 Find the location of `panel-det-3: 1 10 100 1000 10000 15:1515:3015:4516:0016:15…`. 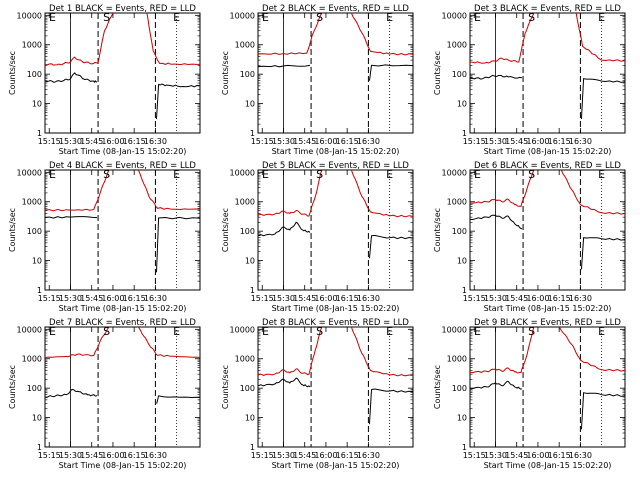

panel-det-3: 1 10 100 1000 10000 15:1515:3015:4516:0016:15… is located at coordinates (529, 80).